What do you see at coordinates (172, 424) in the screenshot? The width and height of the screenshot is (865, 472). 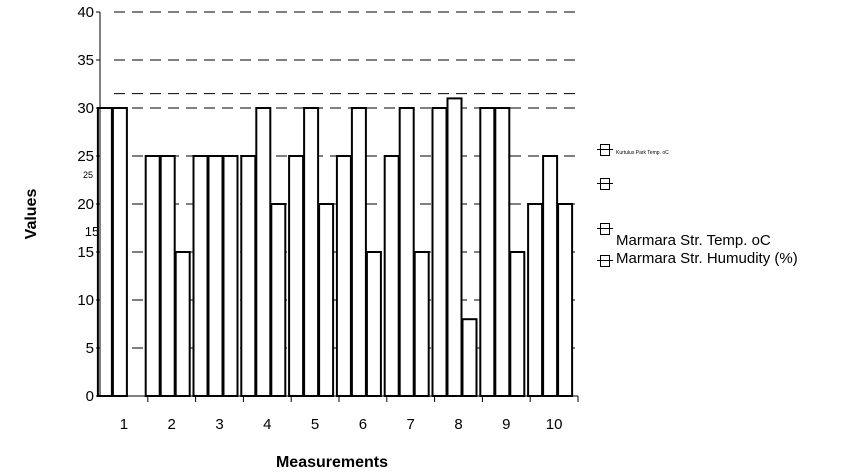 I see `x-tick-label: 2` at bounding box center [172, 424].